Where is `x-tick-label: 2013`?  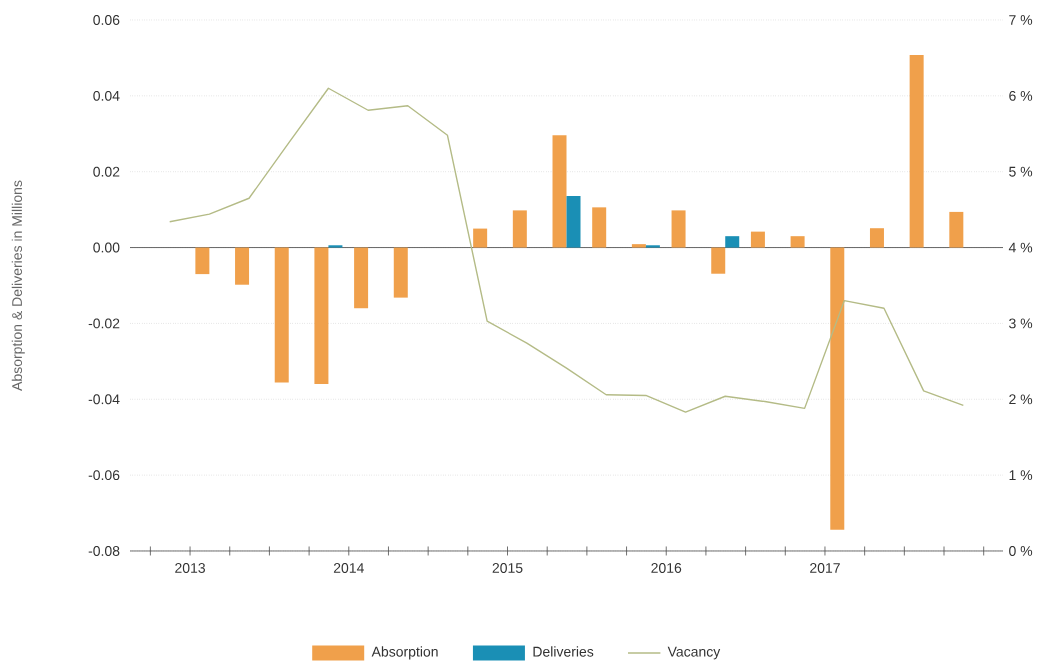
x-tick-label: 2013 is located at coordinates (190, 568).